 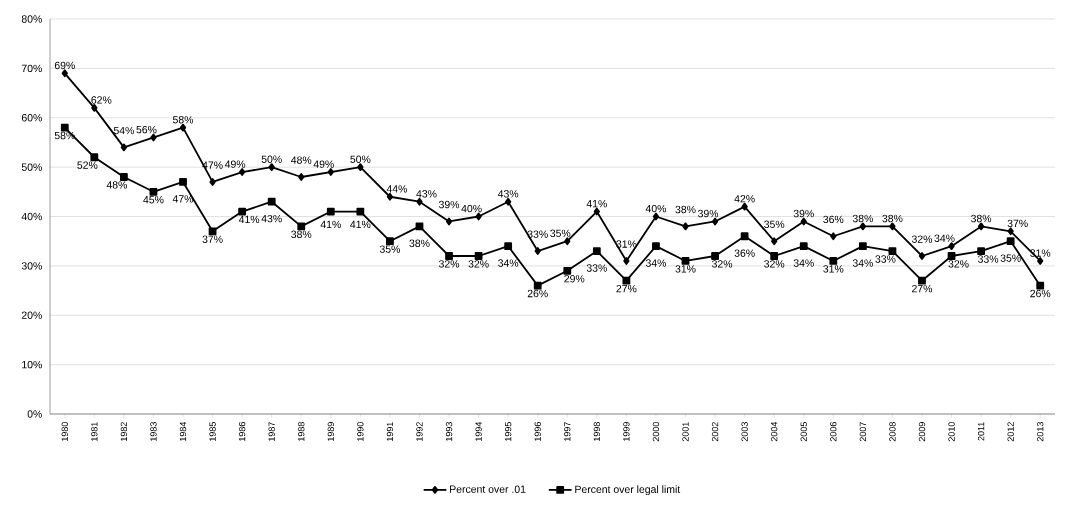 What do you see at coordinates (508, 431) in the screenshot?
I see `x-tick-label: 1995` at bounding box center [508, 431].